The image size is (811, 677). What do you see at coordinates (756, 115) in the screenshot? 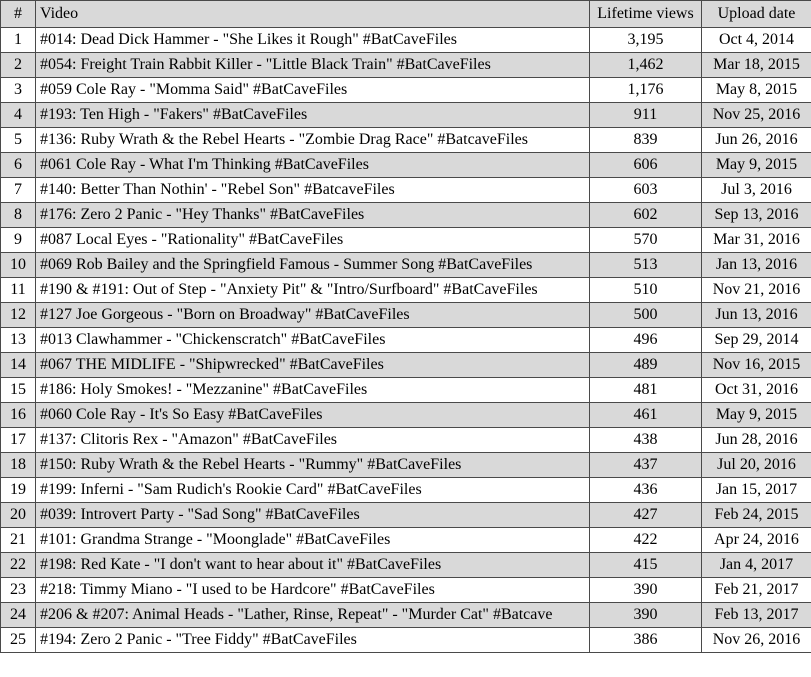
I see `row-upload-date: Nov 25, 2016` at bounding box center [756, 115].